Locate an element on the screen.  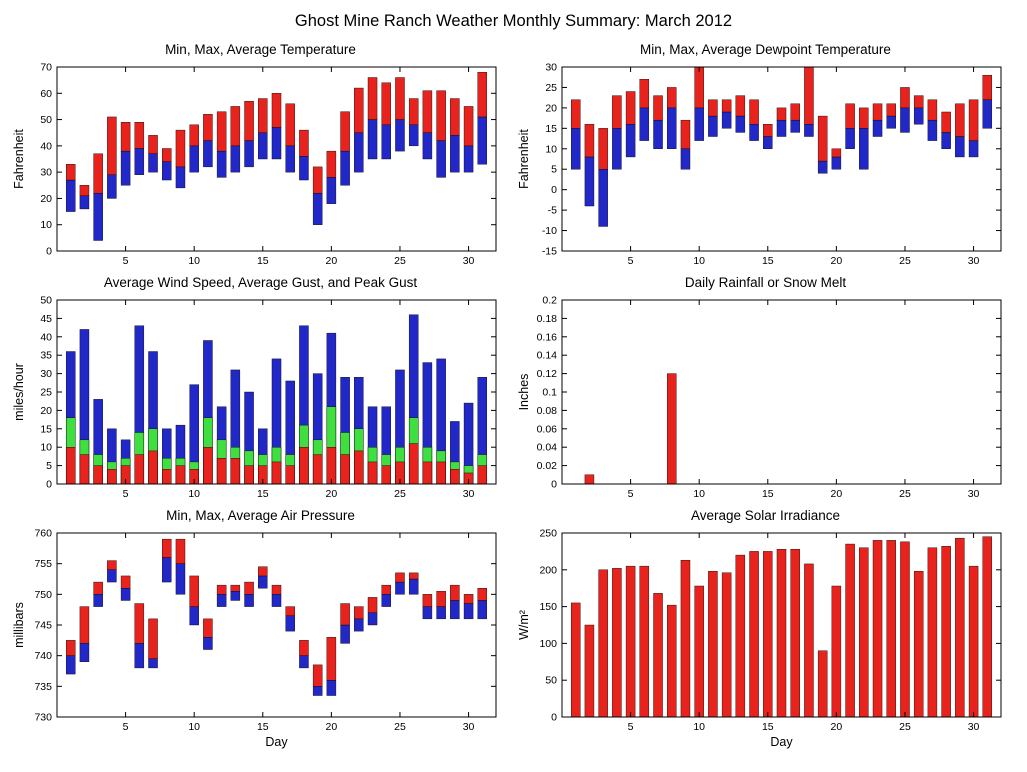
svg-text: 45 is located at coordinates (46, 319).